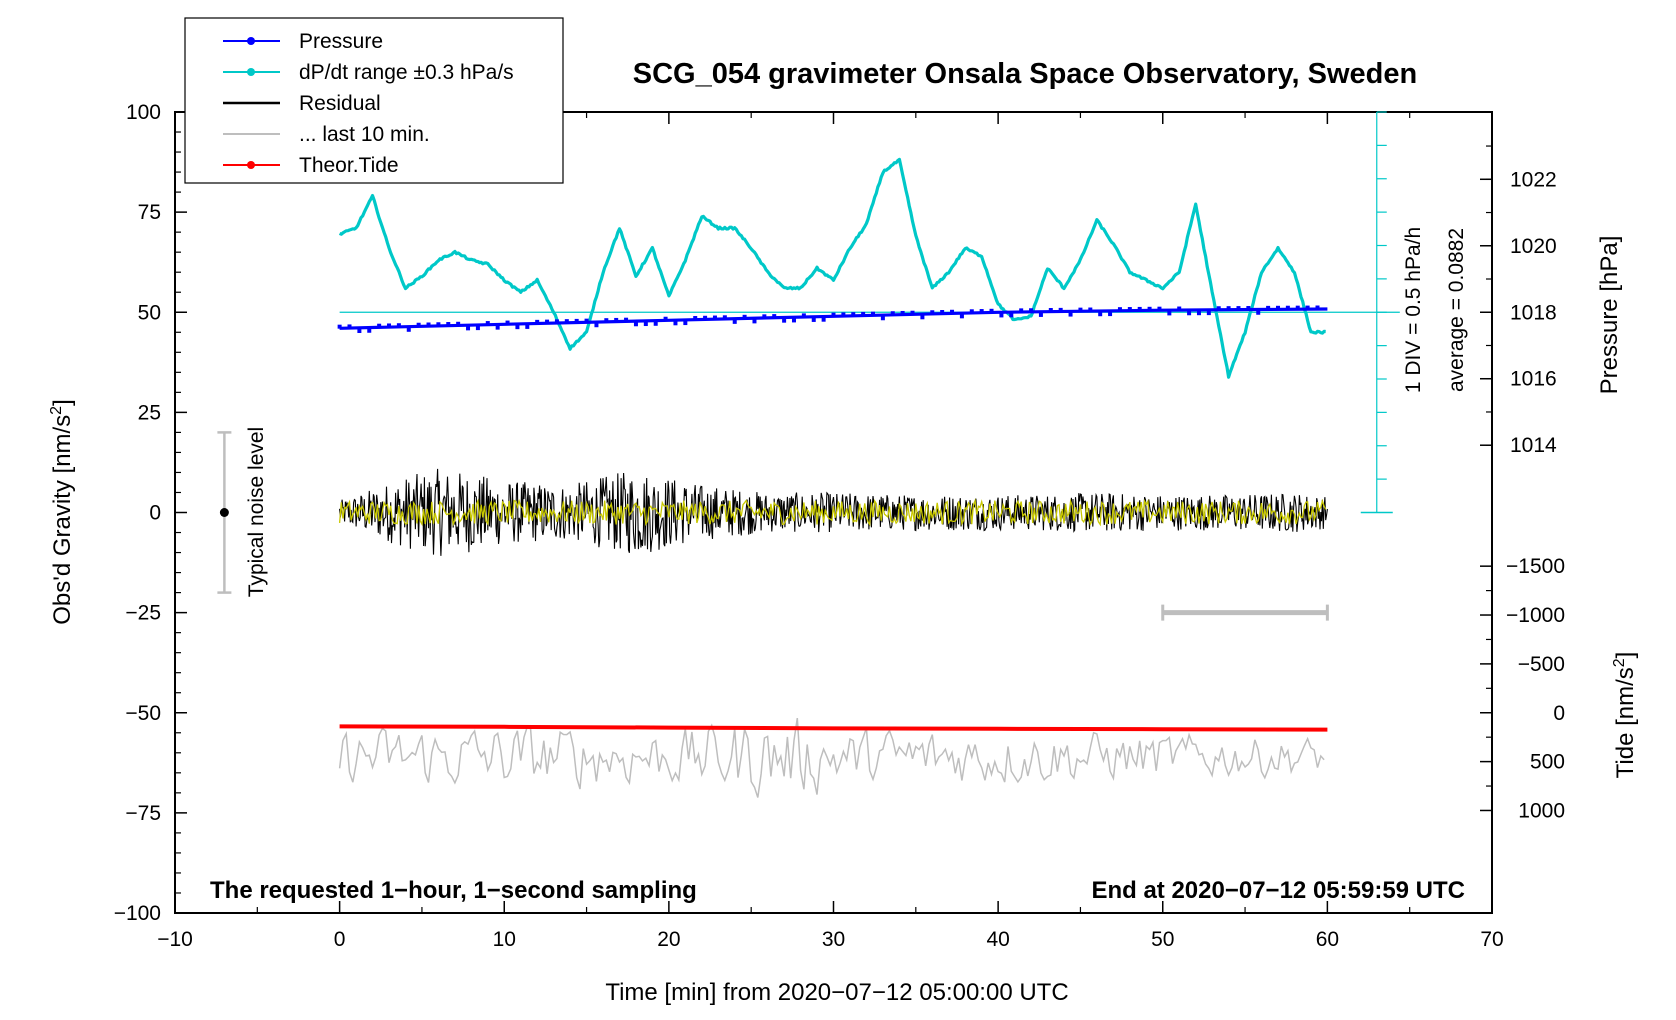 The width and height of the screenshot is (1676, 1020). Describe the element at coordinates (1162, 939) in the screenshot. I see `x-tick-label: 50` at that location.